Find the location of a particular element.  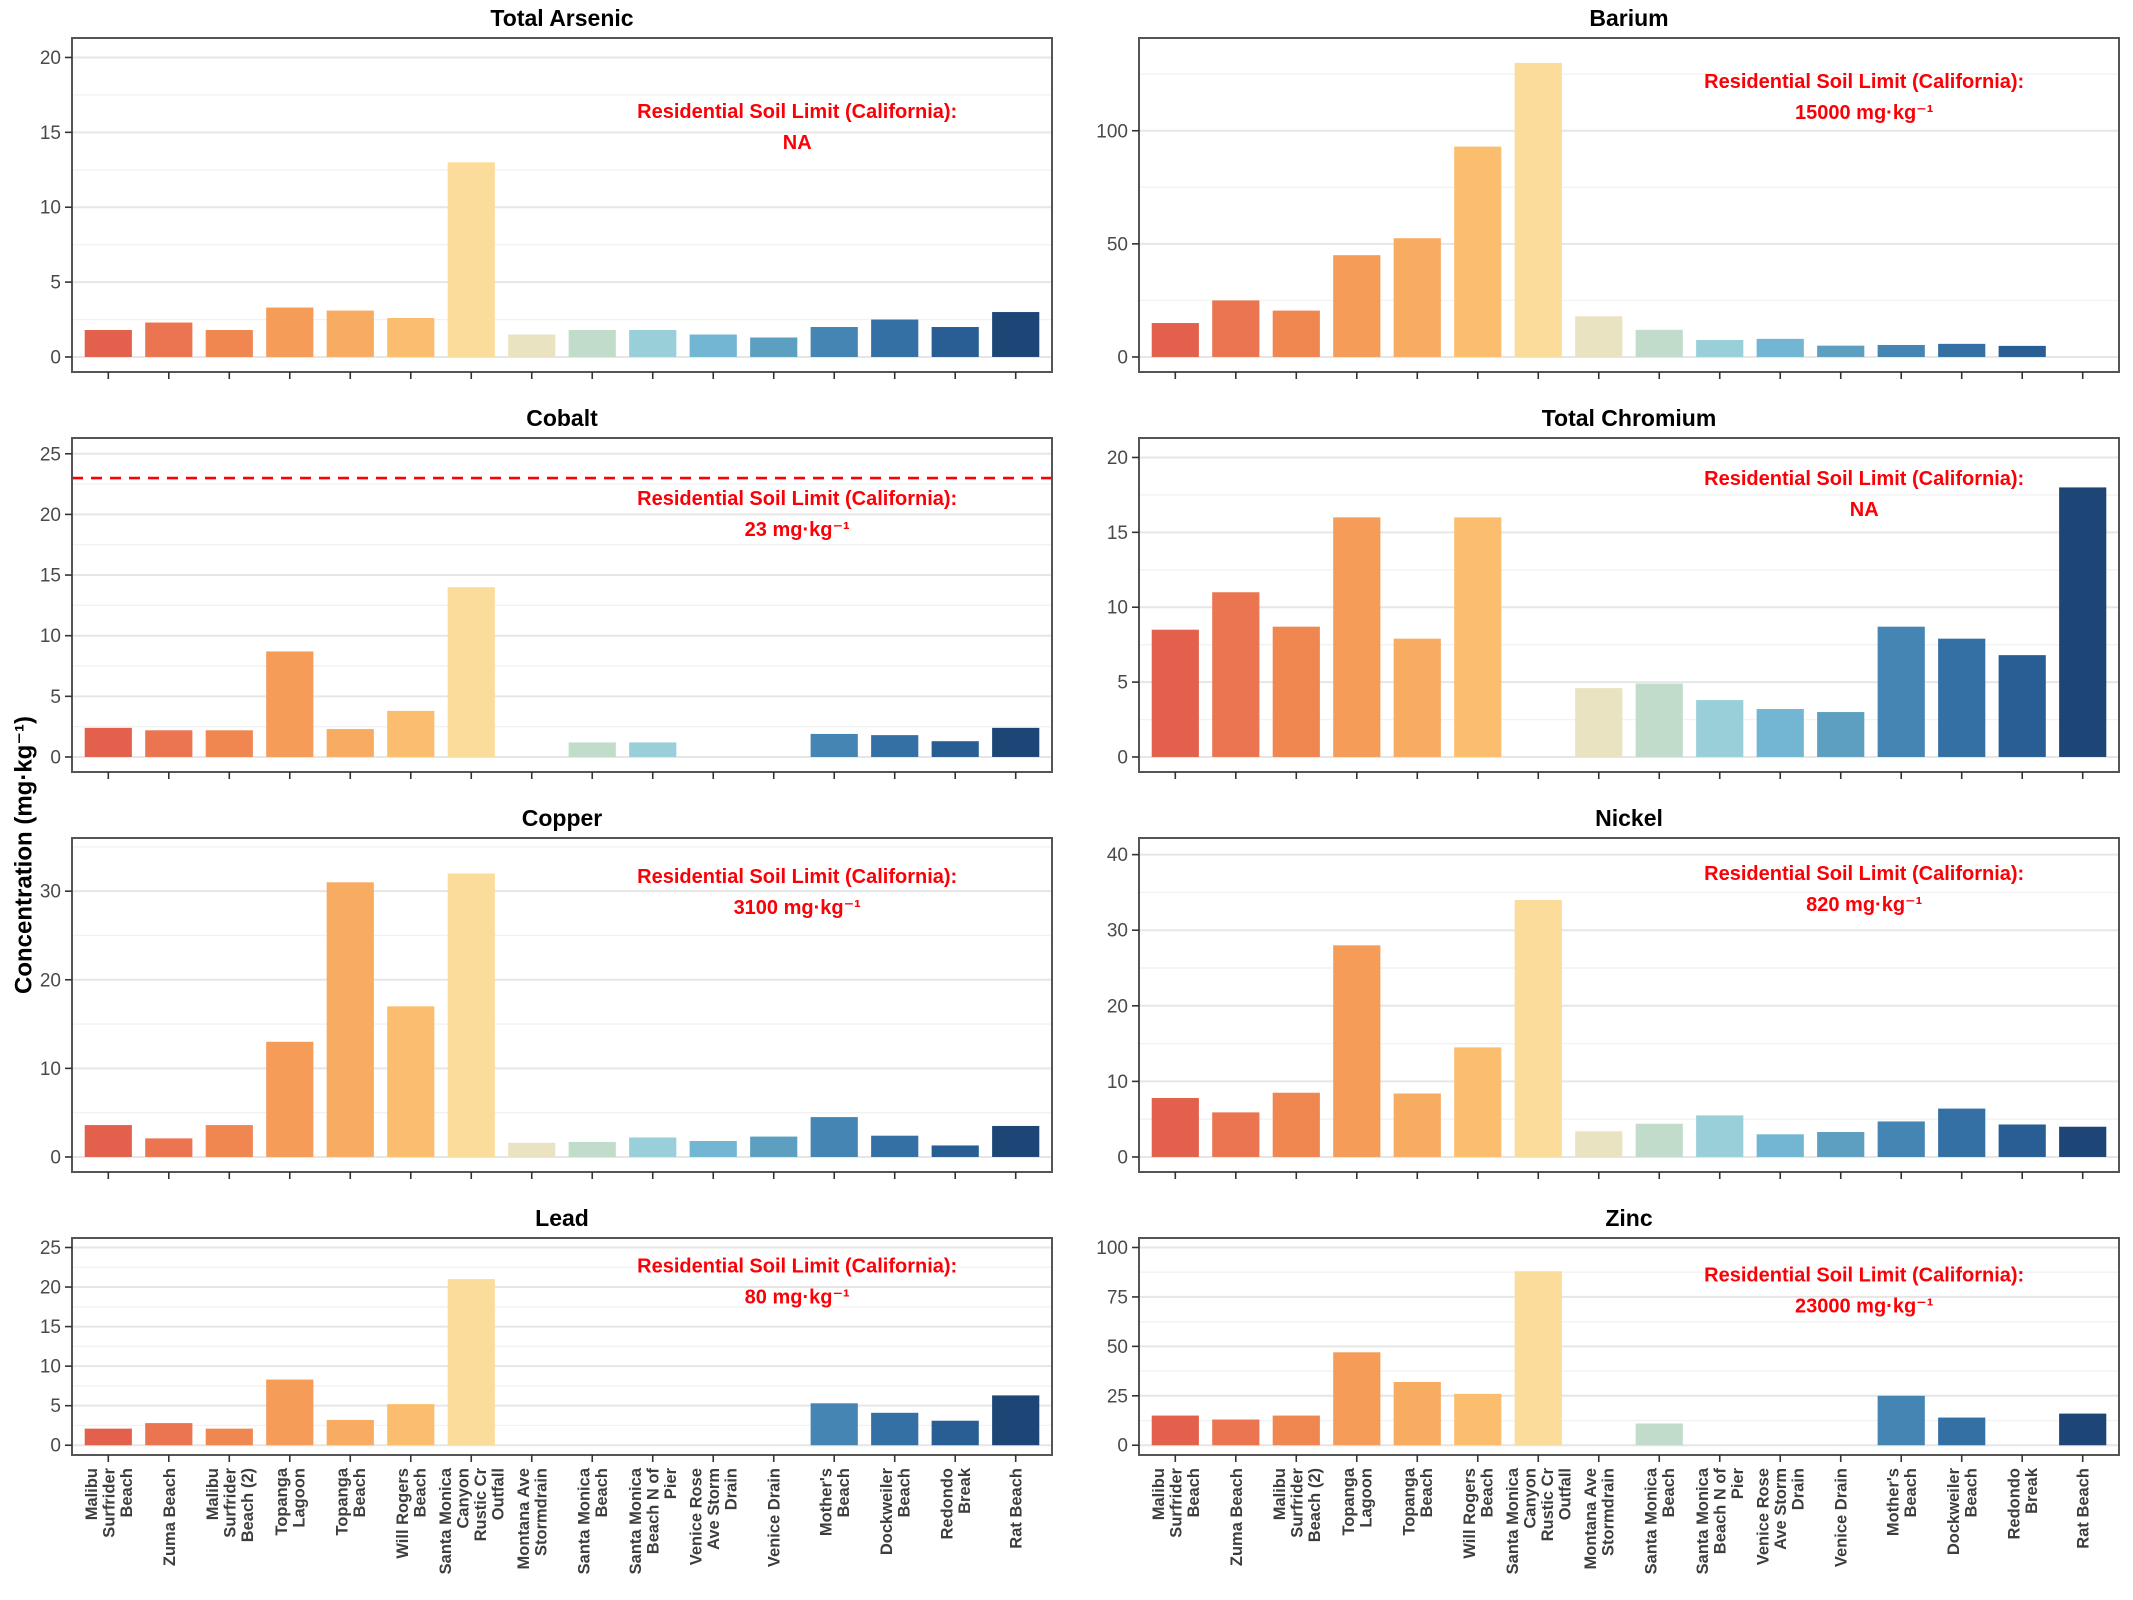

x-tick-label: Drain is located at coordinates (732, 1489).